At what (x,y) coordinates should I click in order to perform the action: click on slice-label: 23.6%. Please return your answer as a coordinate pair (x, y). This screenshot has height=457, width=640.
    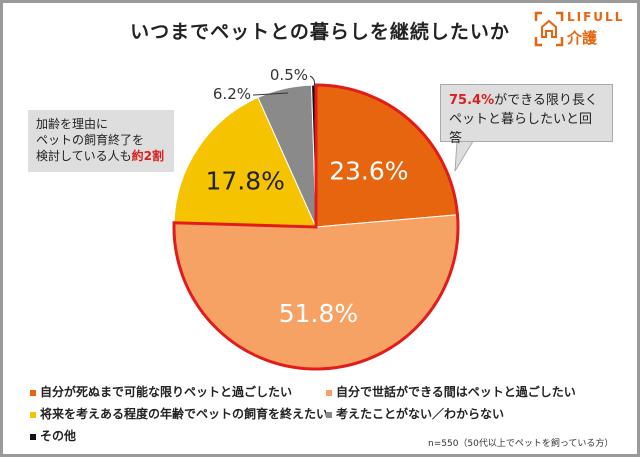
    Looking at the image, I should click on (368, 170).